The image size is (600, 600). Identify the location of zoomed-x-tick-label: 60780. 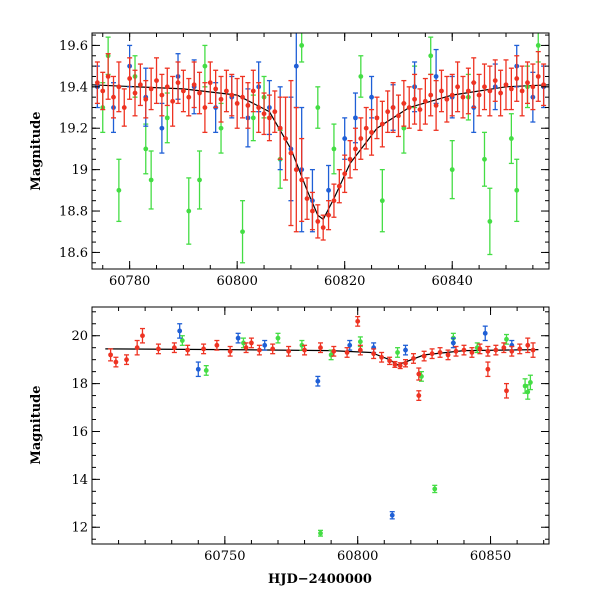
(129, 281).